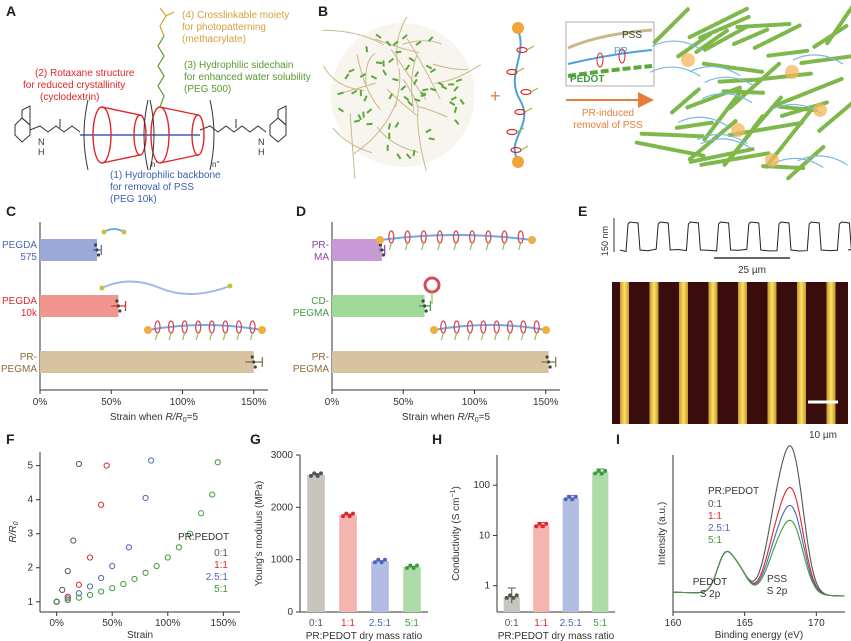  What do you see at coordinates (571, 623) in the screenshot?
I see `x-tick-label: 2.5:1` at bounding box center [571, 623].